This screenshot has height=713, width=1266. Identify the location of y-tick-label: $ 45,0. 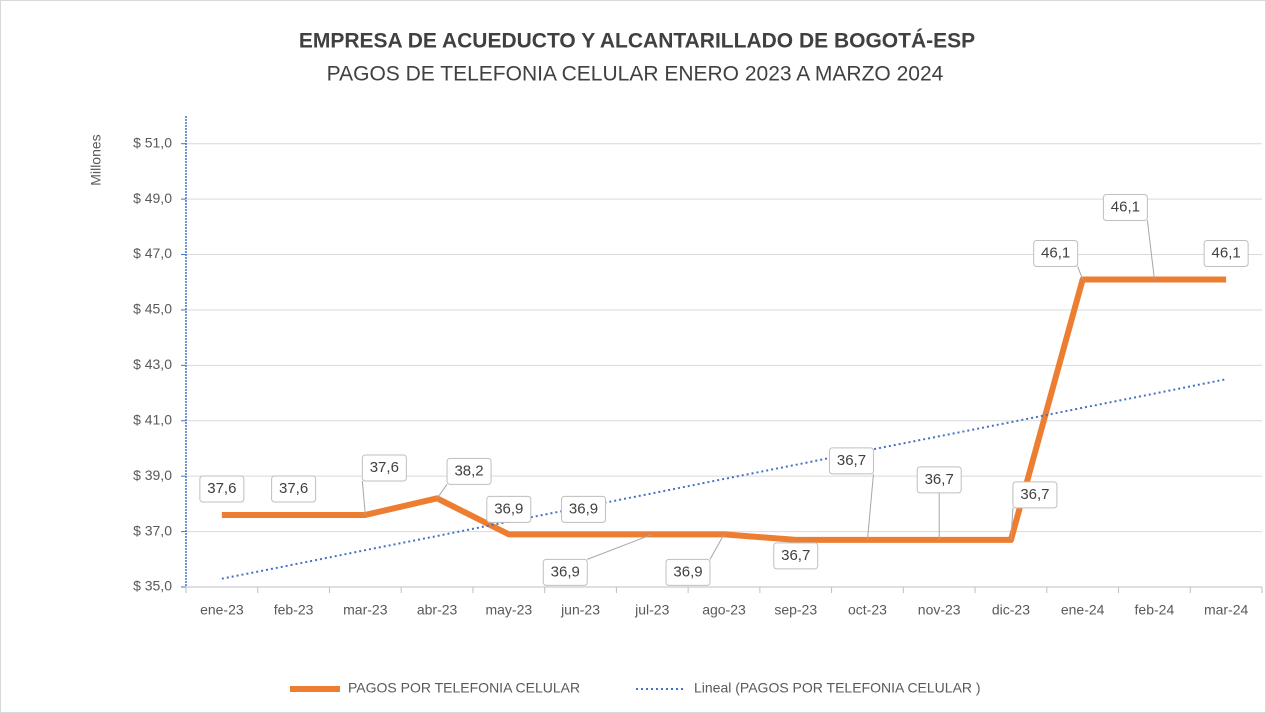
(152, 309).